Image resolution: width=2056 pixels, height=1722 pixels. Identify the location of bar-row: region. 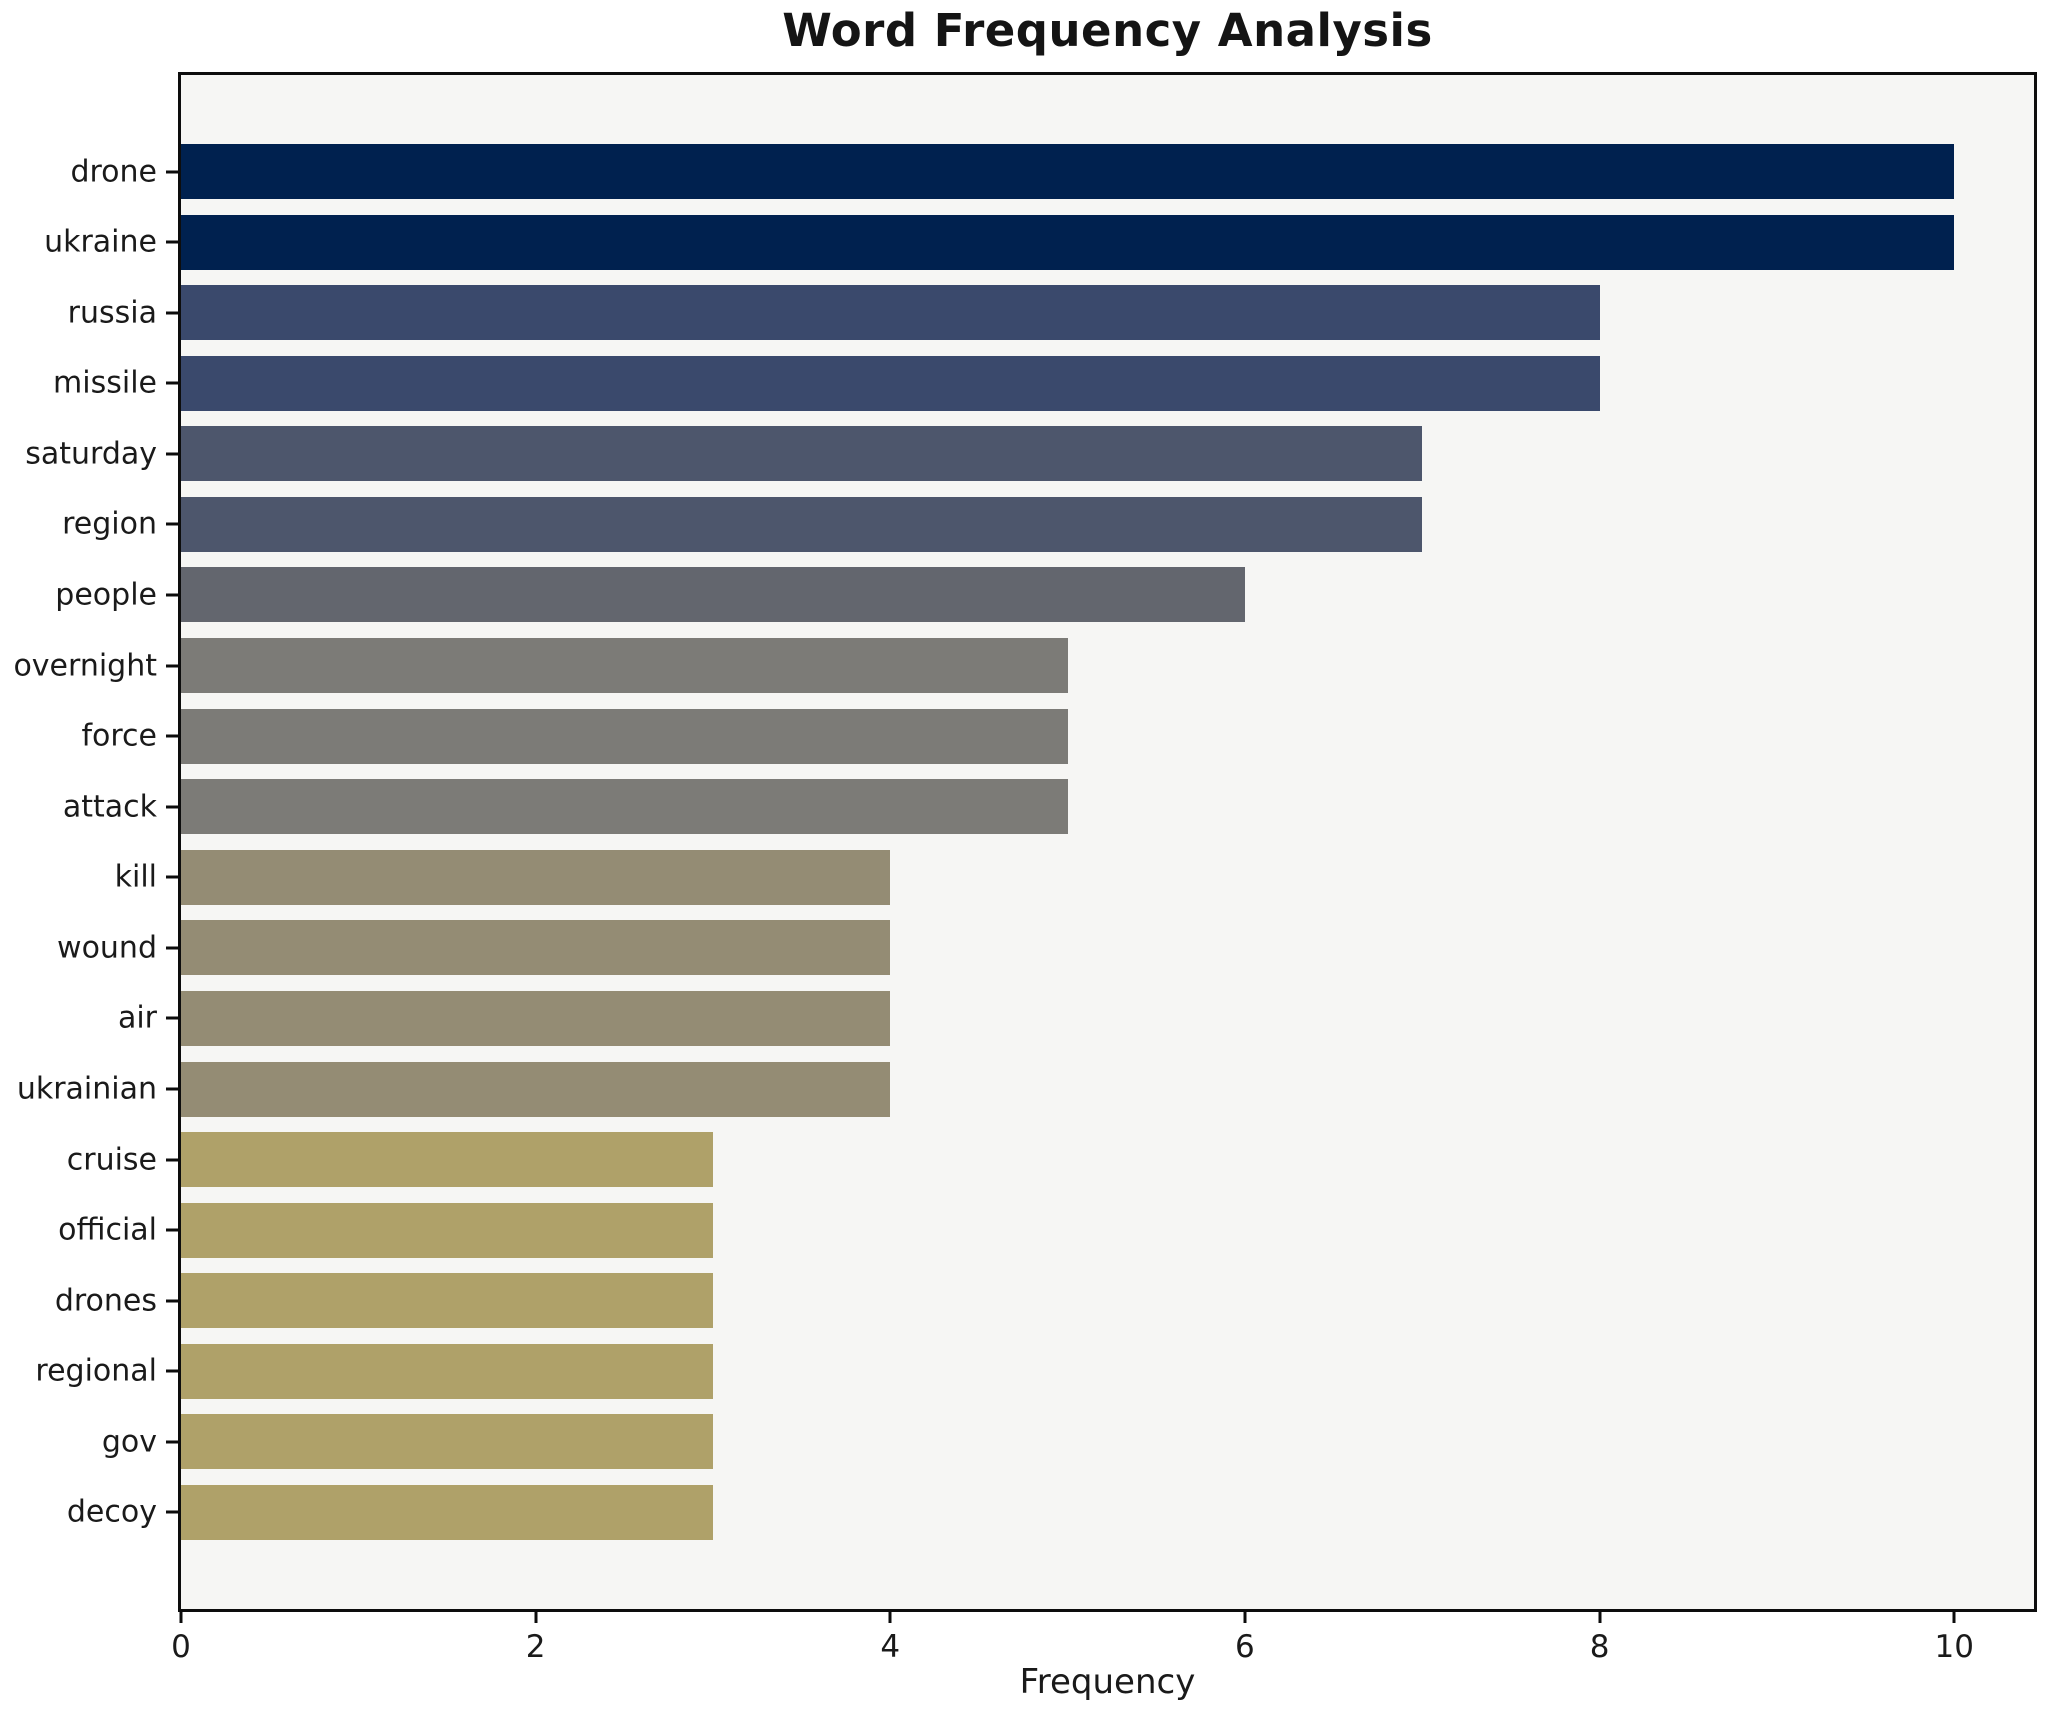
(1048, 524).